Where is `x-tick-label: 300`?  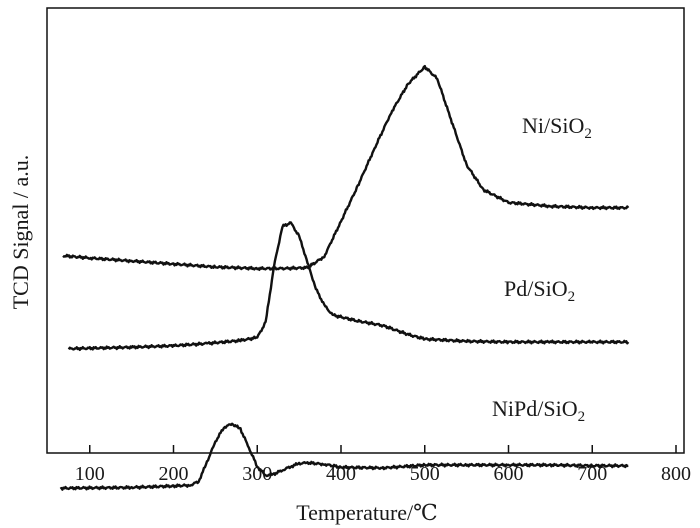
x-tick-label: 300 is located at coordinates (257, 474).